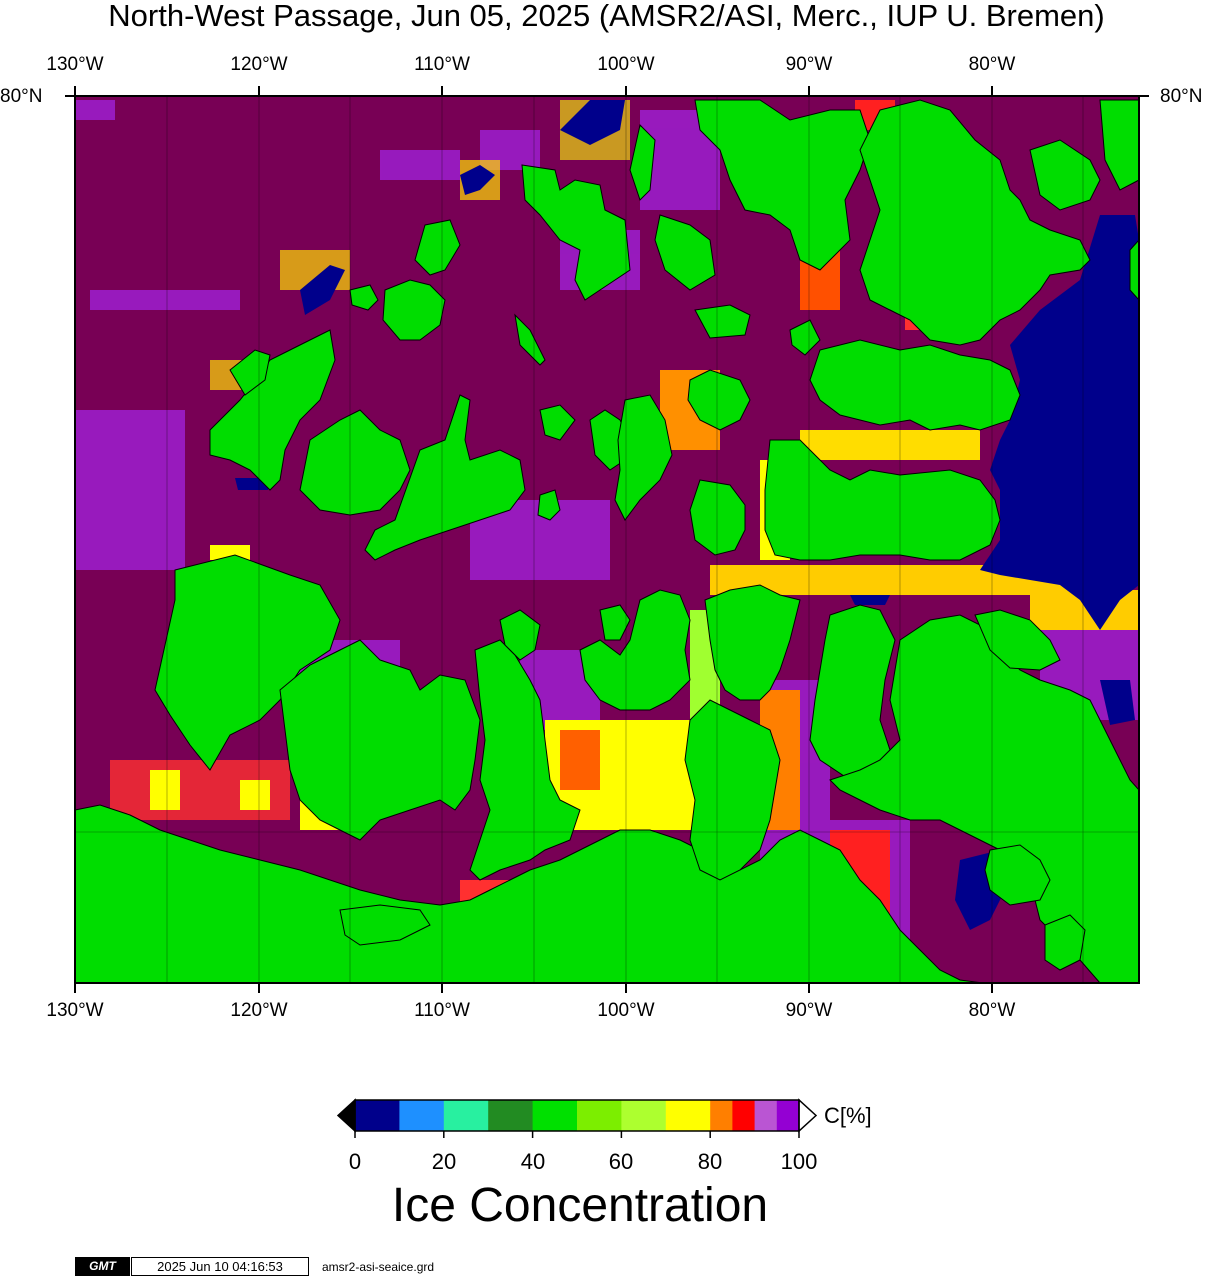 This screenshot has height=1279, width=1213. I want to click on colorbar-unit: C[%], so click(848, 1115).